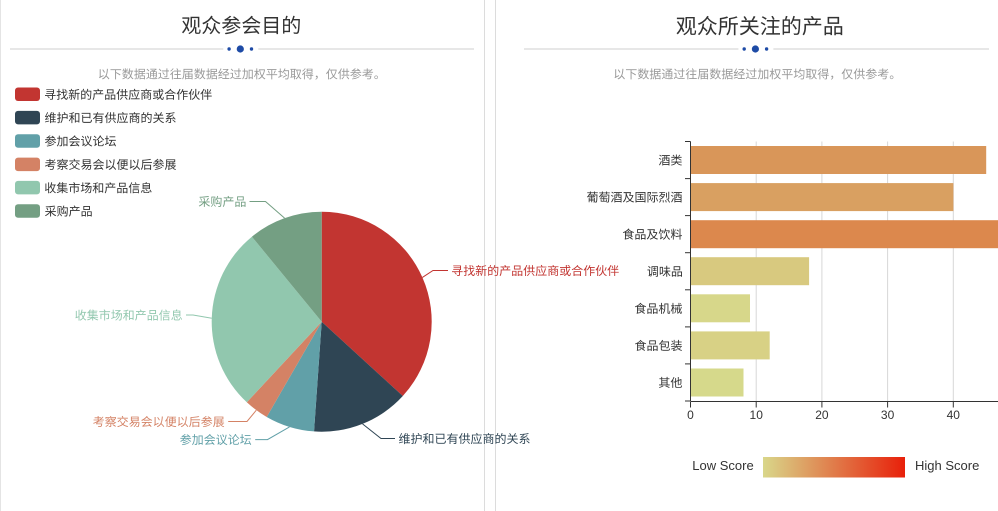 Image resolution: width=998 pixels, height=511 pixels. Describe the element at coordinates (947, 465) in the screenshot. I see `svg-text: High Score` at that location.